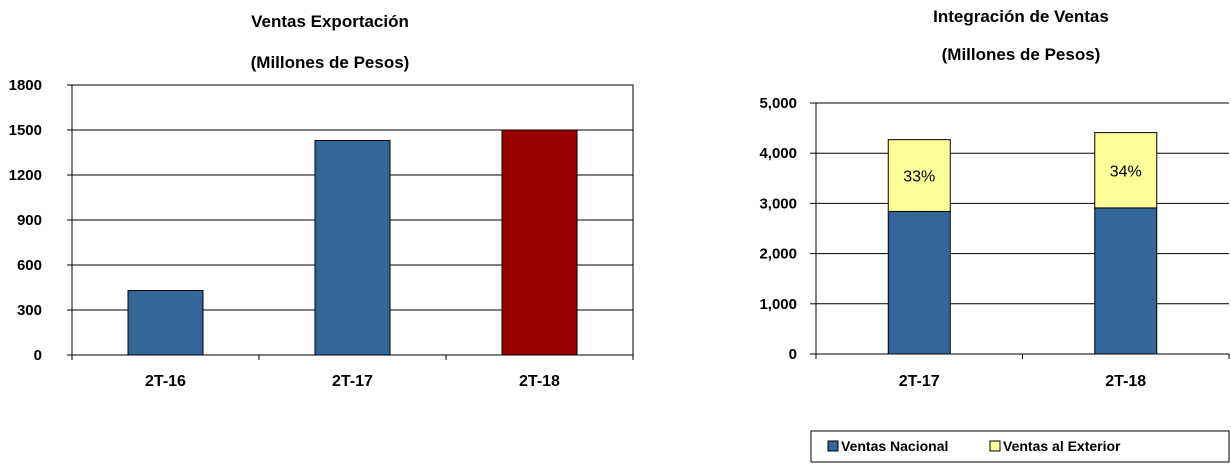  I want to click on chart2-gridlines, so click(1022, 203).